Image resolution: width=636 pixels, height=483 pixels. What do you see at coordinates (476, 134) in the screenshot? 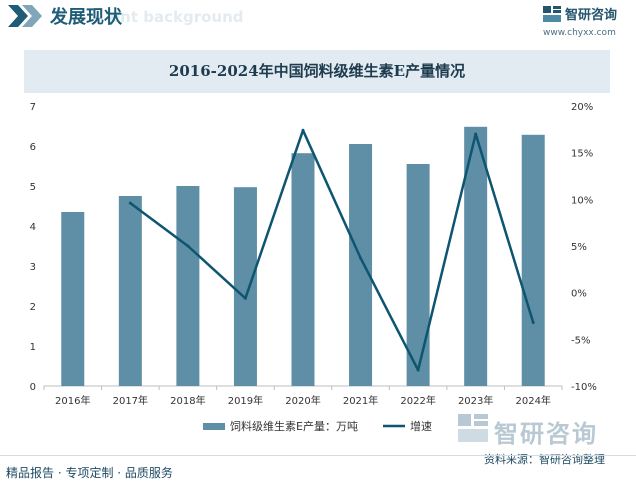
I see `growth-rate-point-2023年` at bounding box center [476, 134].